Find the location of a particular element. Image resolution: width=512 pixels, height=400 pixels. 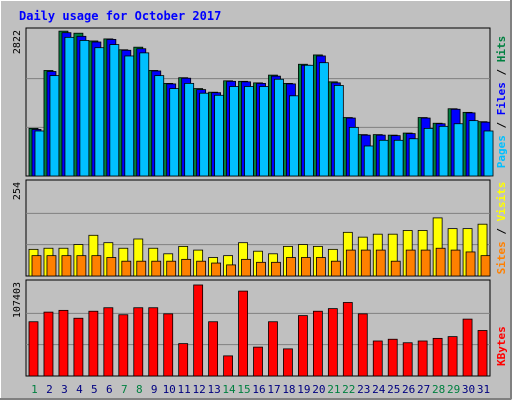

day-label-13: 13 is located at coordinates (213, 389).